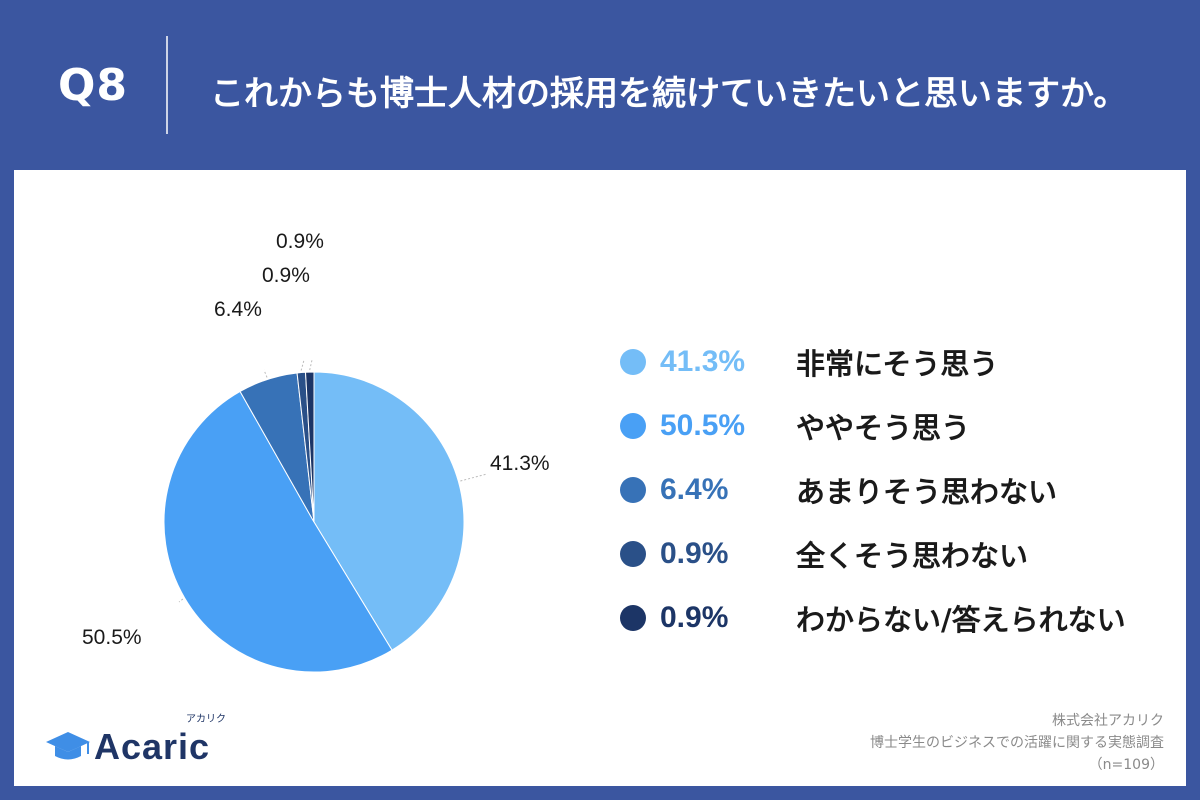  I want to click on acaric-logo: アカリク Acaric, so click(144, 742).